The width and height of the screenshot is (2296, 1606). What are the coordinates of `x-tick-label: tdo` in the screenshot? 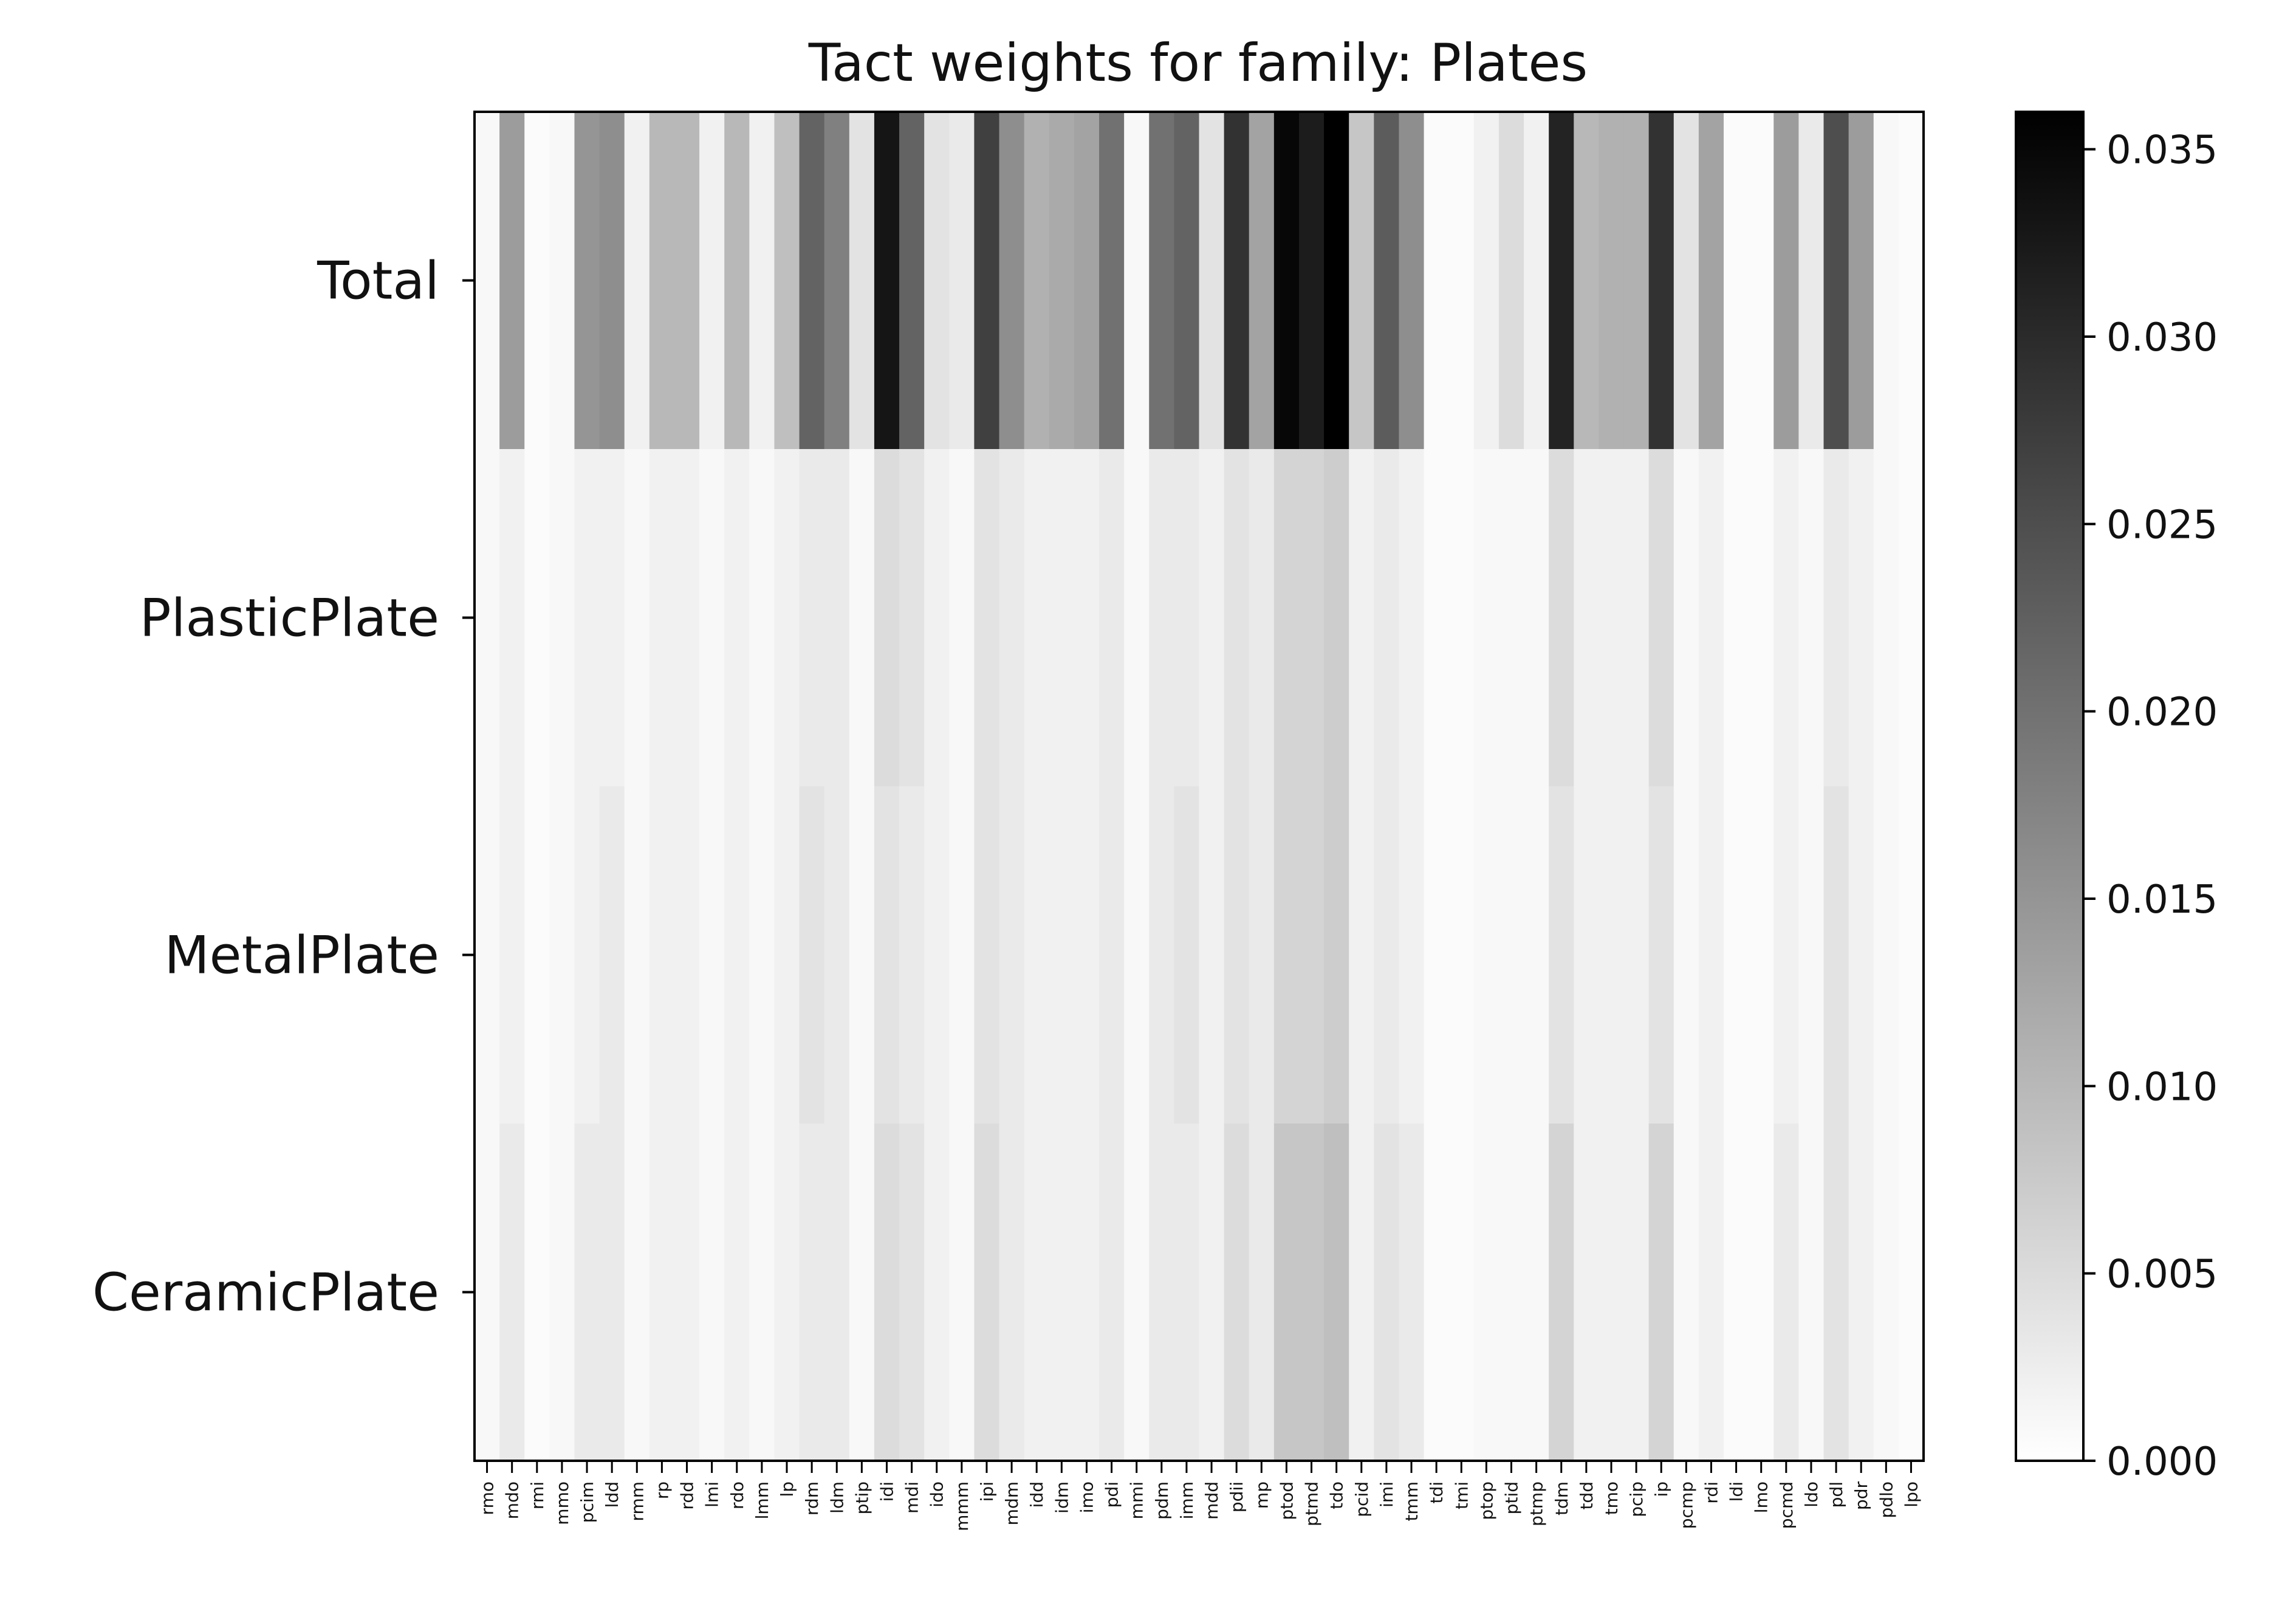 It's located at (1337, 1495).